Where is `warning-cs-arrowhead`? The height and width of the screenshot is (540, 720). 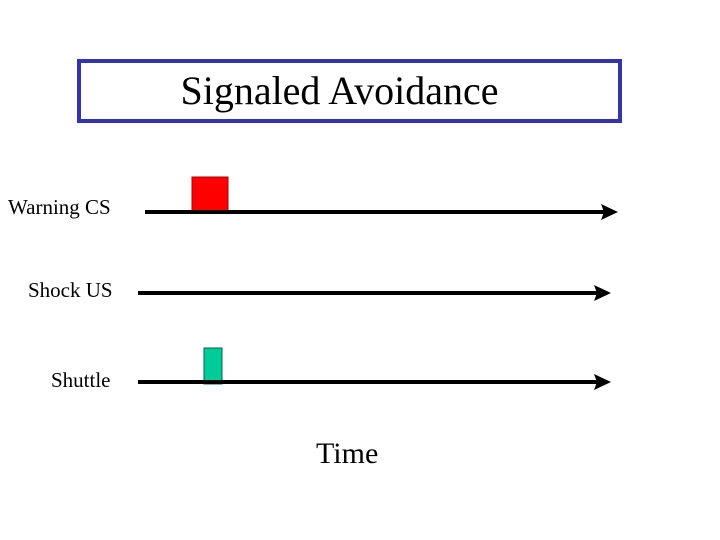 warning-cs-arrowhead is located at coordinates (609, 212).